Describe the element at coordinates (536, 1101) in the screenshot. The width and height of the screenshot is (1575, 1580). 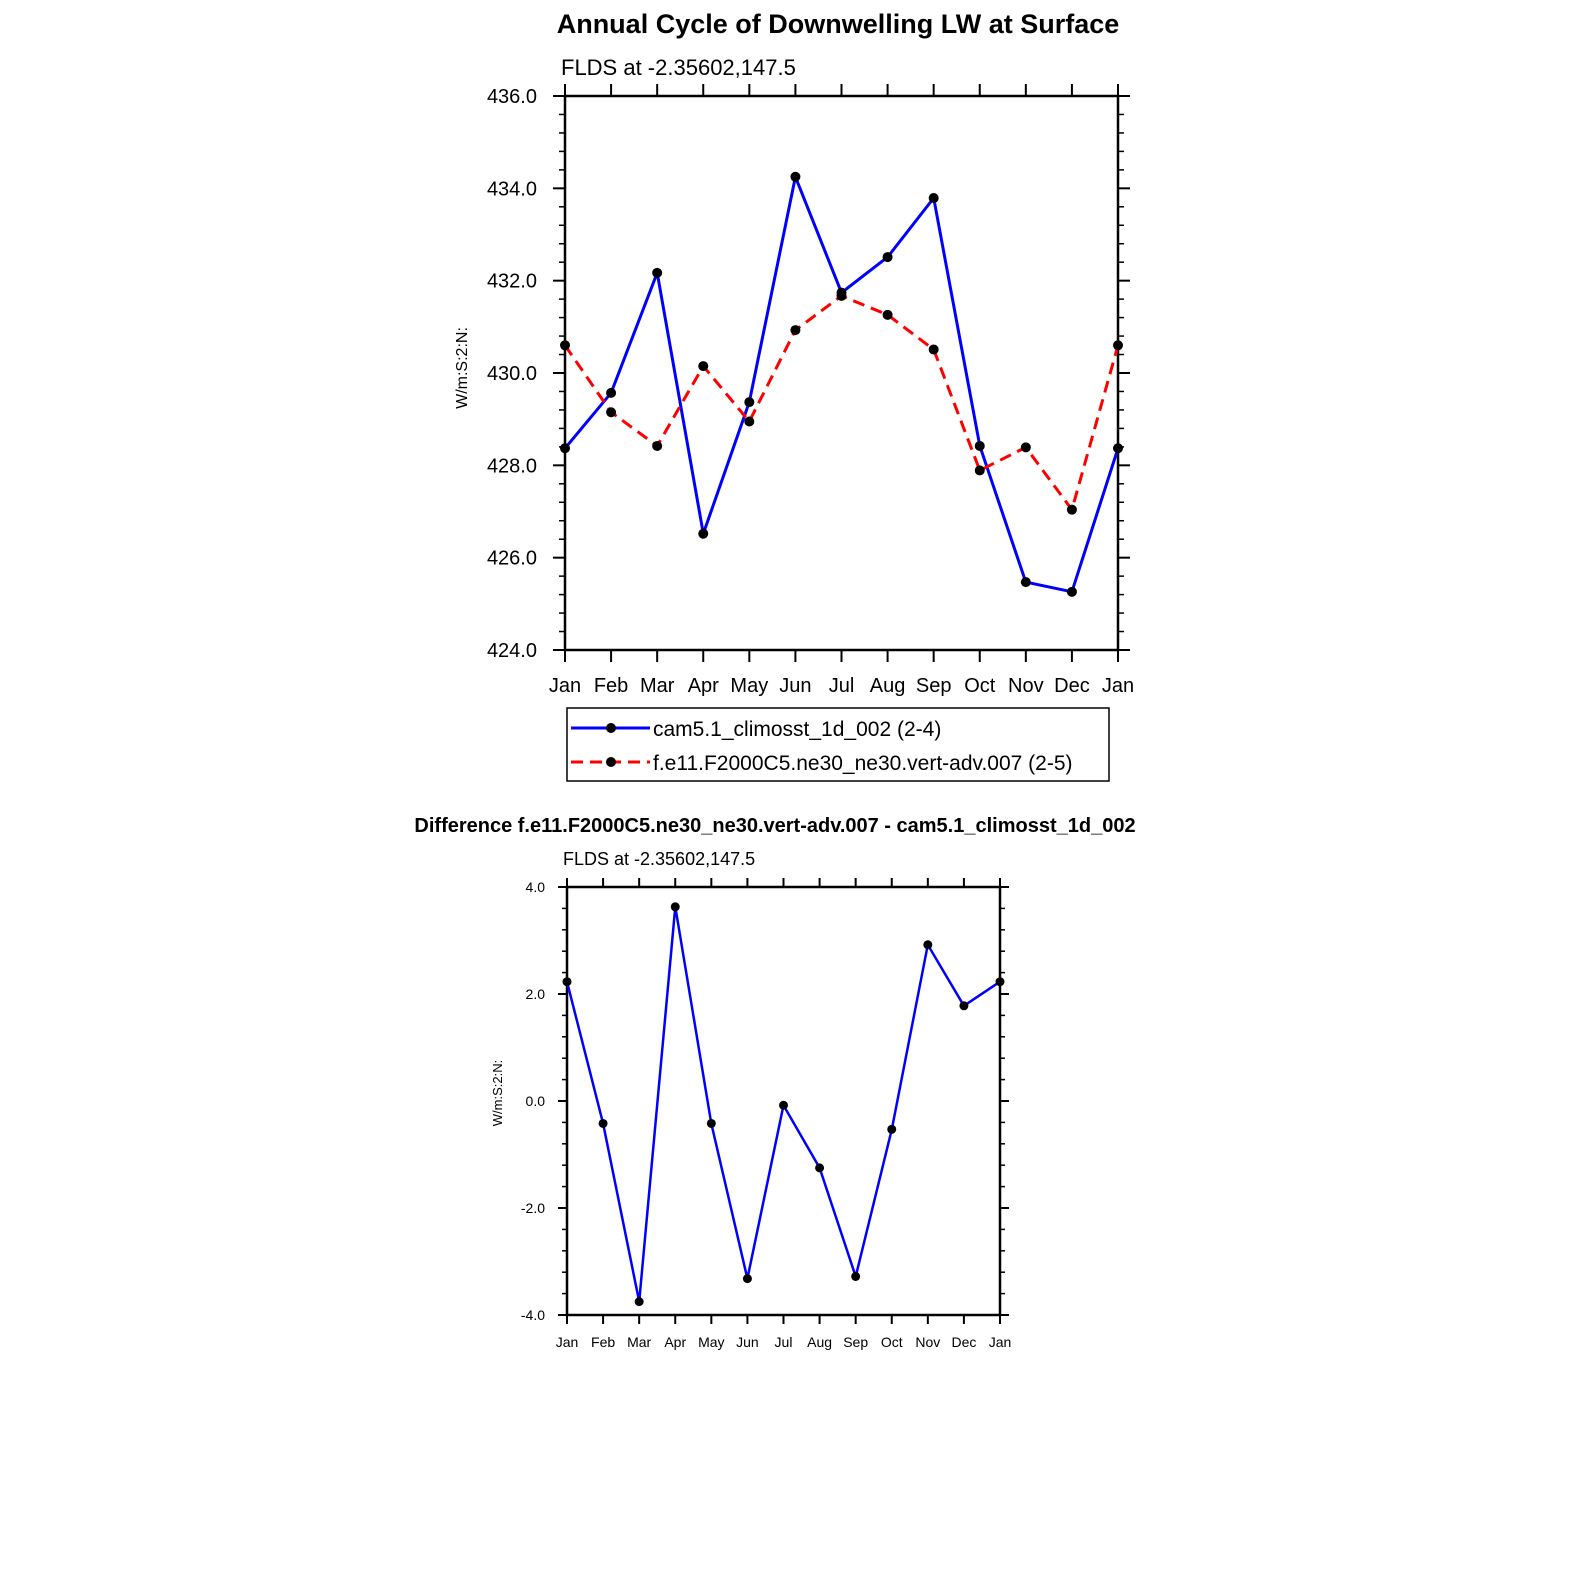
I see `y-tick-label: 0.0` at that location.